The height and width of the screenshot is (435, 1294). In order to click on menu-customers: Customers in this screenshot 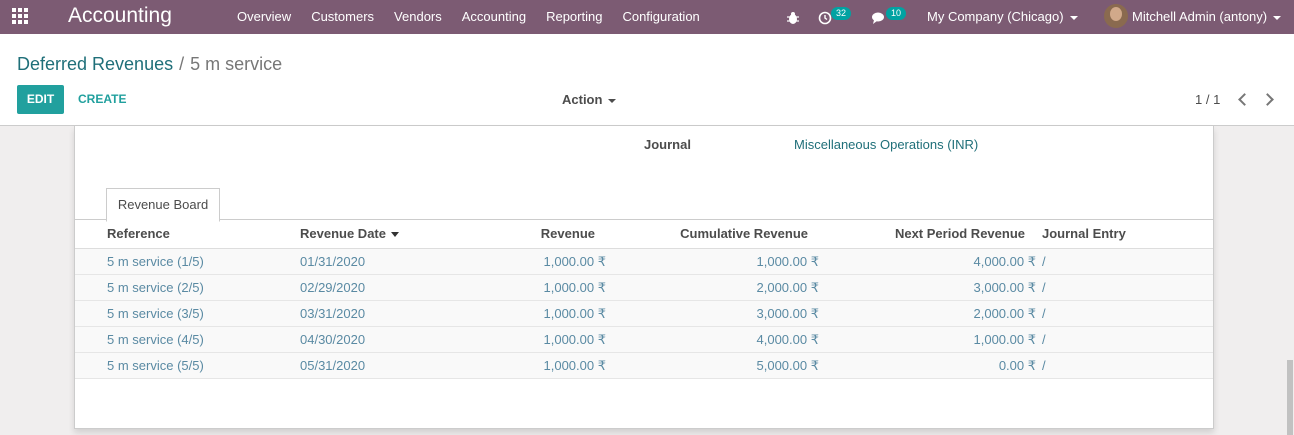, I will do `click(343, 16)`.